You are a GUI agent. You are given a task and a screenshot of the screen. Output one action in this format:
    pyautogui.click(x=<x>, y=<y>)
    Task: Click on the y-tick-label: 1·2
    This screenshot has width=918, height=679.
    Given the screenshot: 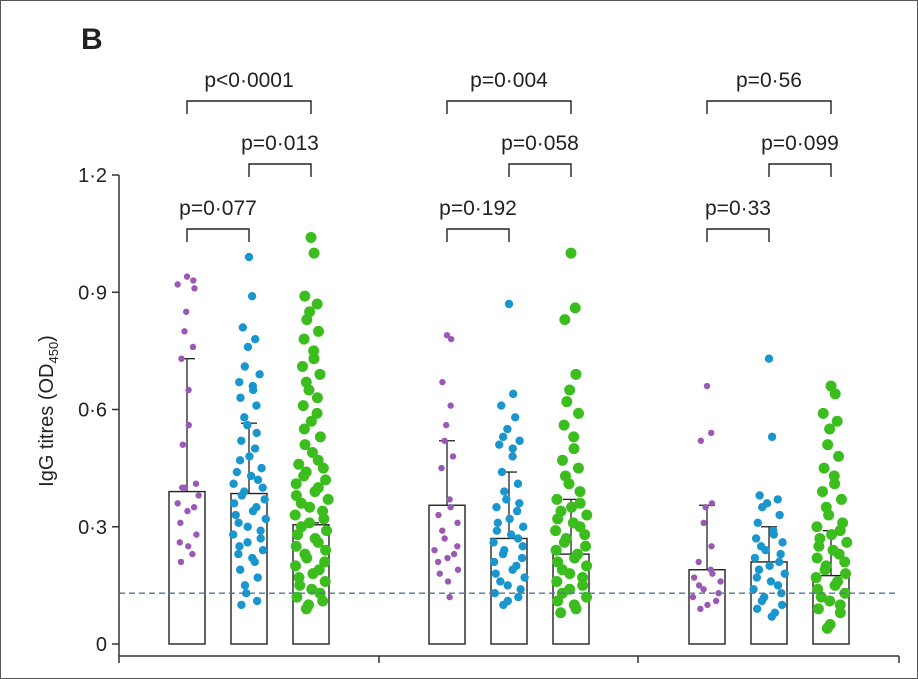 What is the action you would take?
    pyautogui.click(x=92, y=176)
    